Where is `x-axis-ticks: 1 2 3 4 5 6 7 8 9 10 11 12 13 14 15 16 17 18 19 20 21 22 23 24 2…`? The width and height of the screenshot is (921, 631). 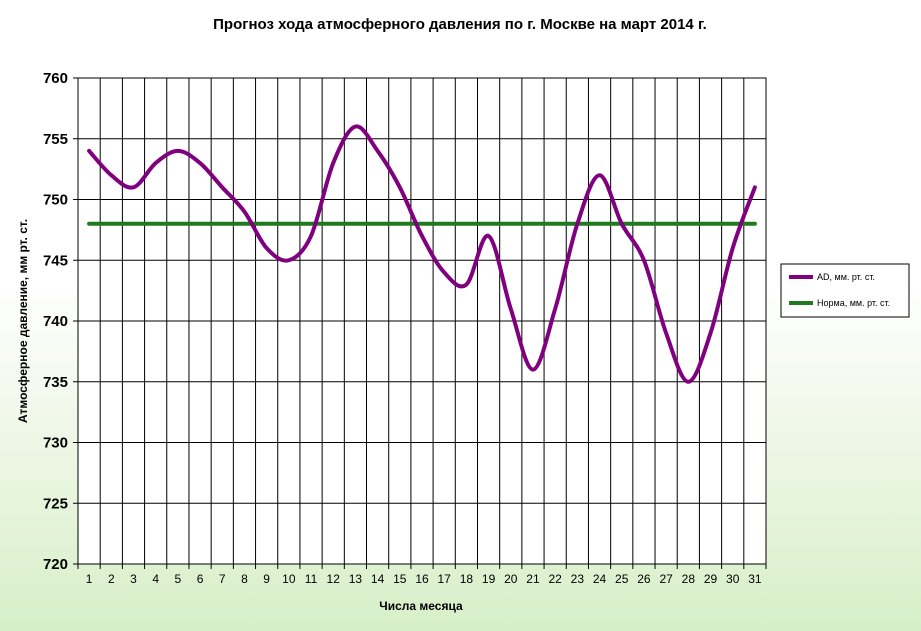 x-axis-ticks: 1 2 3 4 5 6 7 8 9 10 11 12 13 14 15 16 17 18 19 20 21 22 23 24 2… is located at coordinates (424, 579).